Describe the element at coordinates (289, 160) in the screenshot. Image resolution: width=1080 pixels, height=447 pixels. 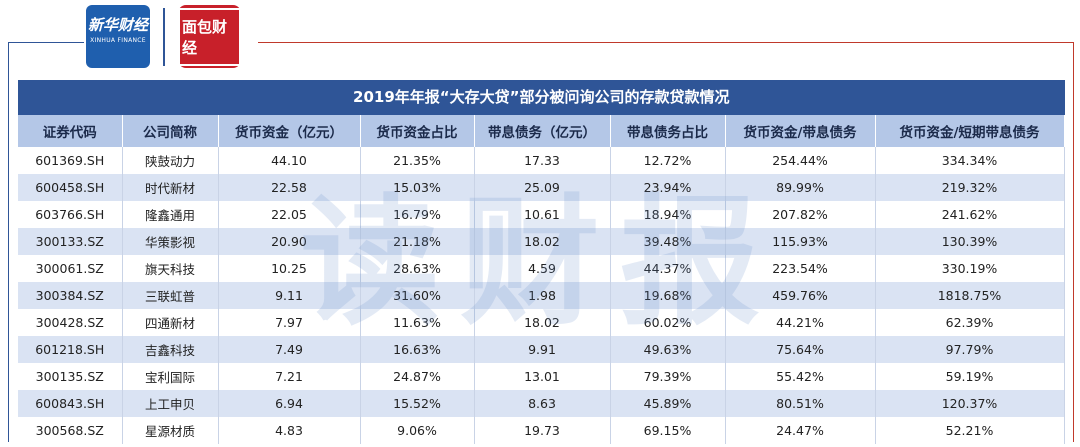
I see `table-cell: 44.10` at that location.